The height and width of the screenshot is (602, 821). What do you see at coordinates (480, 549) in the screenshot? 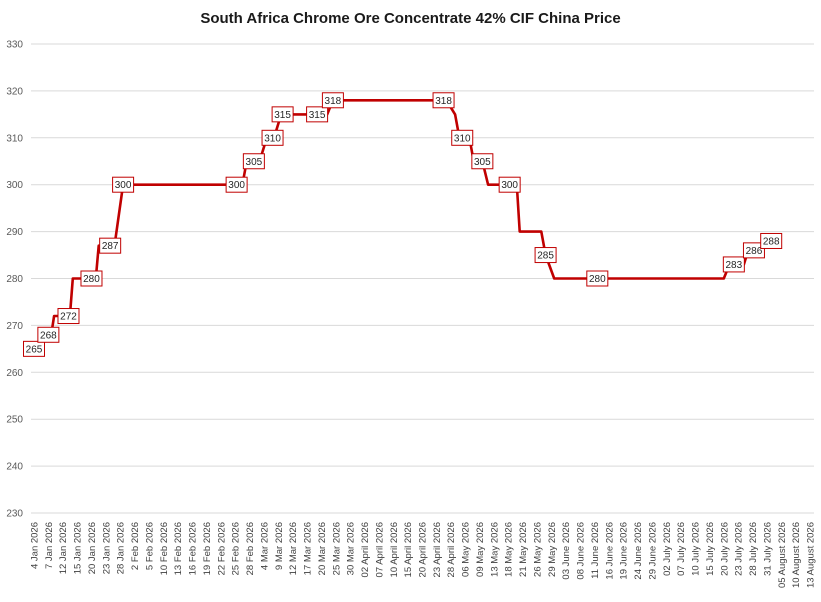
I see `x-tick-label: 09 May 2026` at bounding box center [480, 549].